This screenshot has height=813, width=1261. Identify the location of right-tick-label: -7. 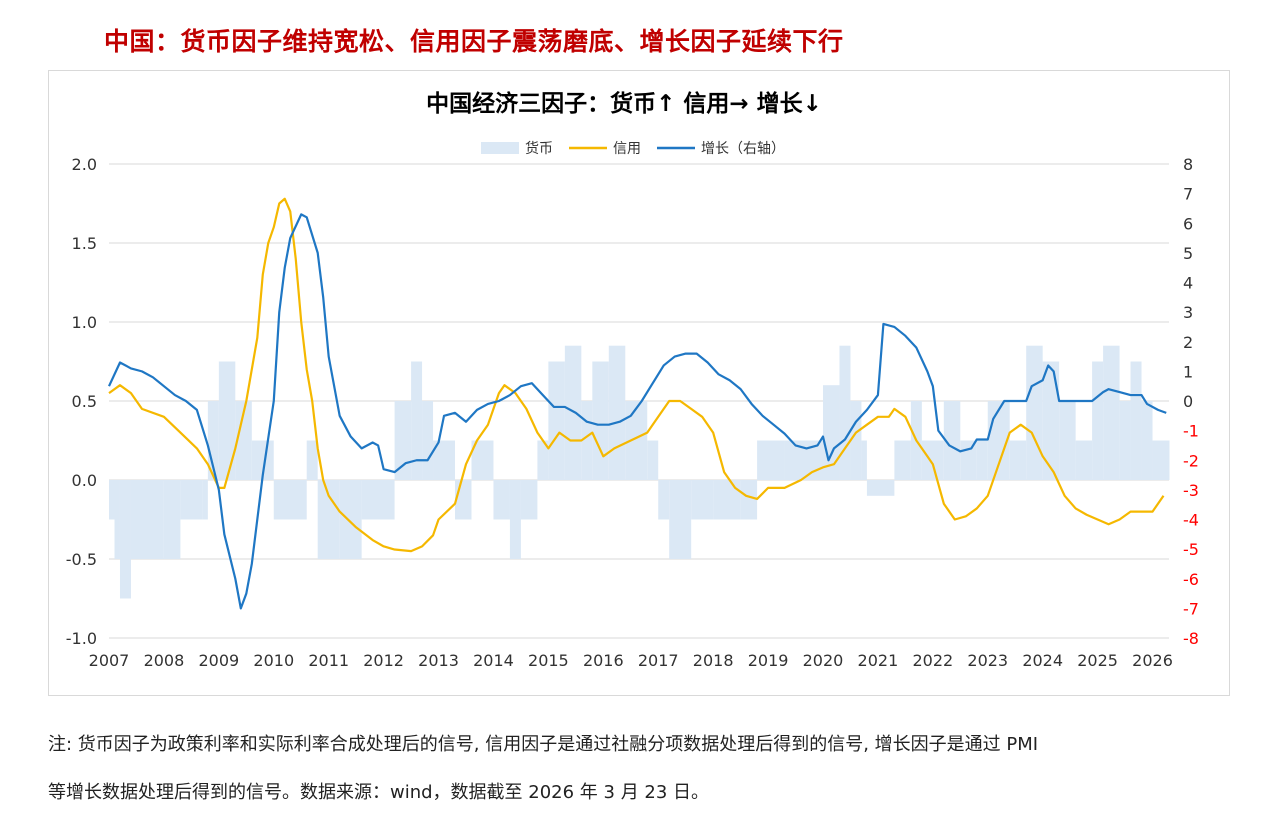
(1191, 608).